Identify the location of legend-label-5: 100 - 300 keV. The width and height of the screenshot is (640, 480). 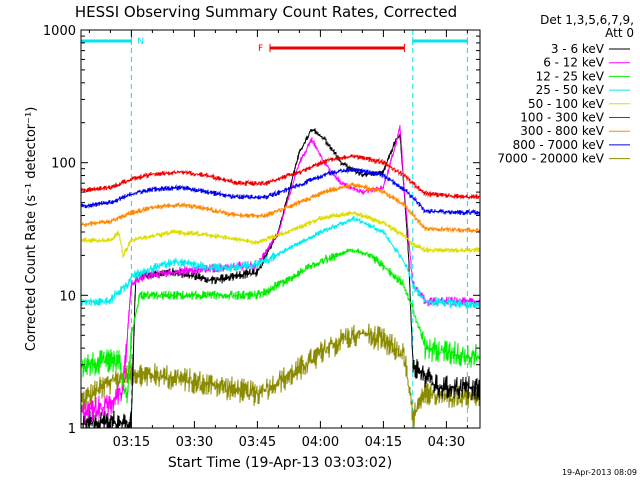
(562, 118).